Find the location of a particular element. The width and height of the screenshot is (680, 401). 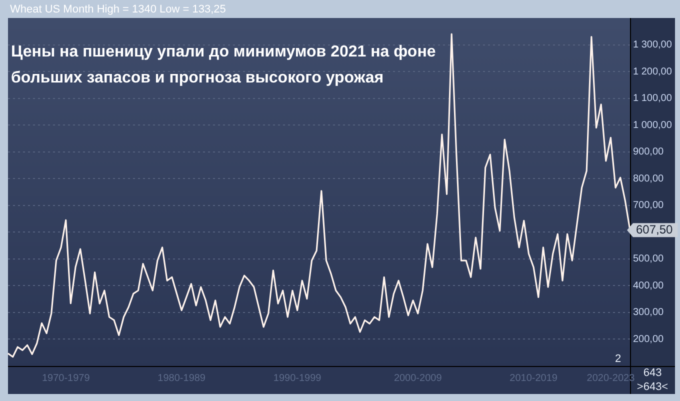

y-tick-label: 400,00 is located at coordinates (648, 286).